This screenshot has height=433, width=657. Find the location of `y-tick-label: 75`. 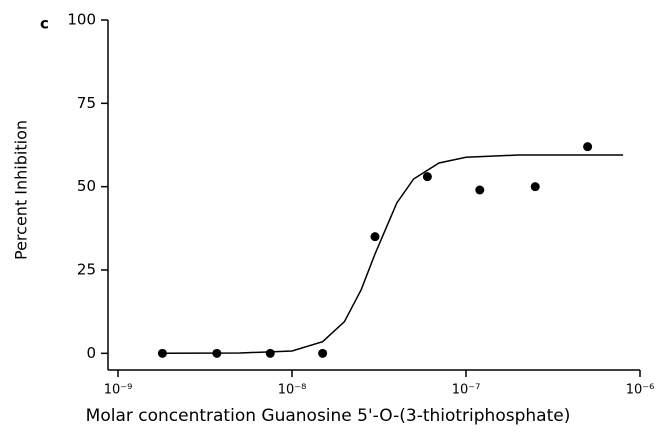

y-tick-label: 75 is located at coordinates (86, 103).